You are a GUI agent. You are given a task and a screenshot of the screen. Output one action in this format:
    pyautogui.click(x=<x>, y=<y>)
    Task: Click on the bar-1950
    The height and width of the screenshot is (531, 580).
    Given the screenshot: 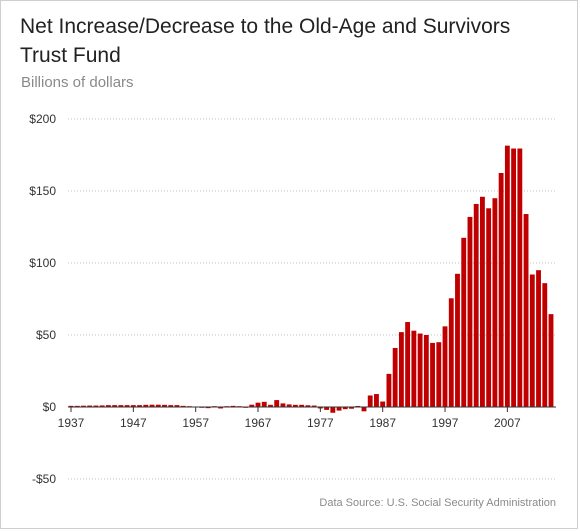 What is the action you would take?
    pyautogui.click(x=152, y=405)
    